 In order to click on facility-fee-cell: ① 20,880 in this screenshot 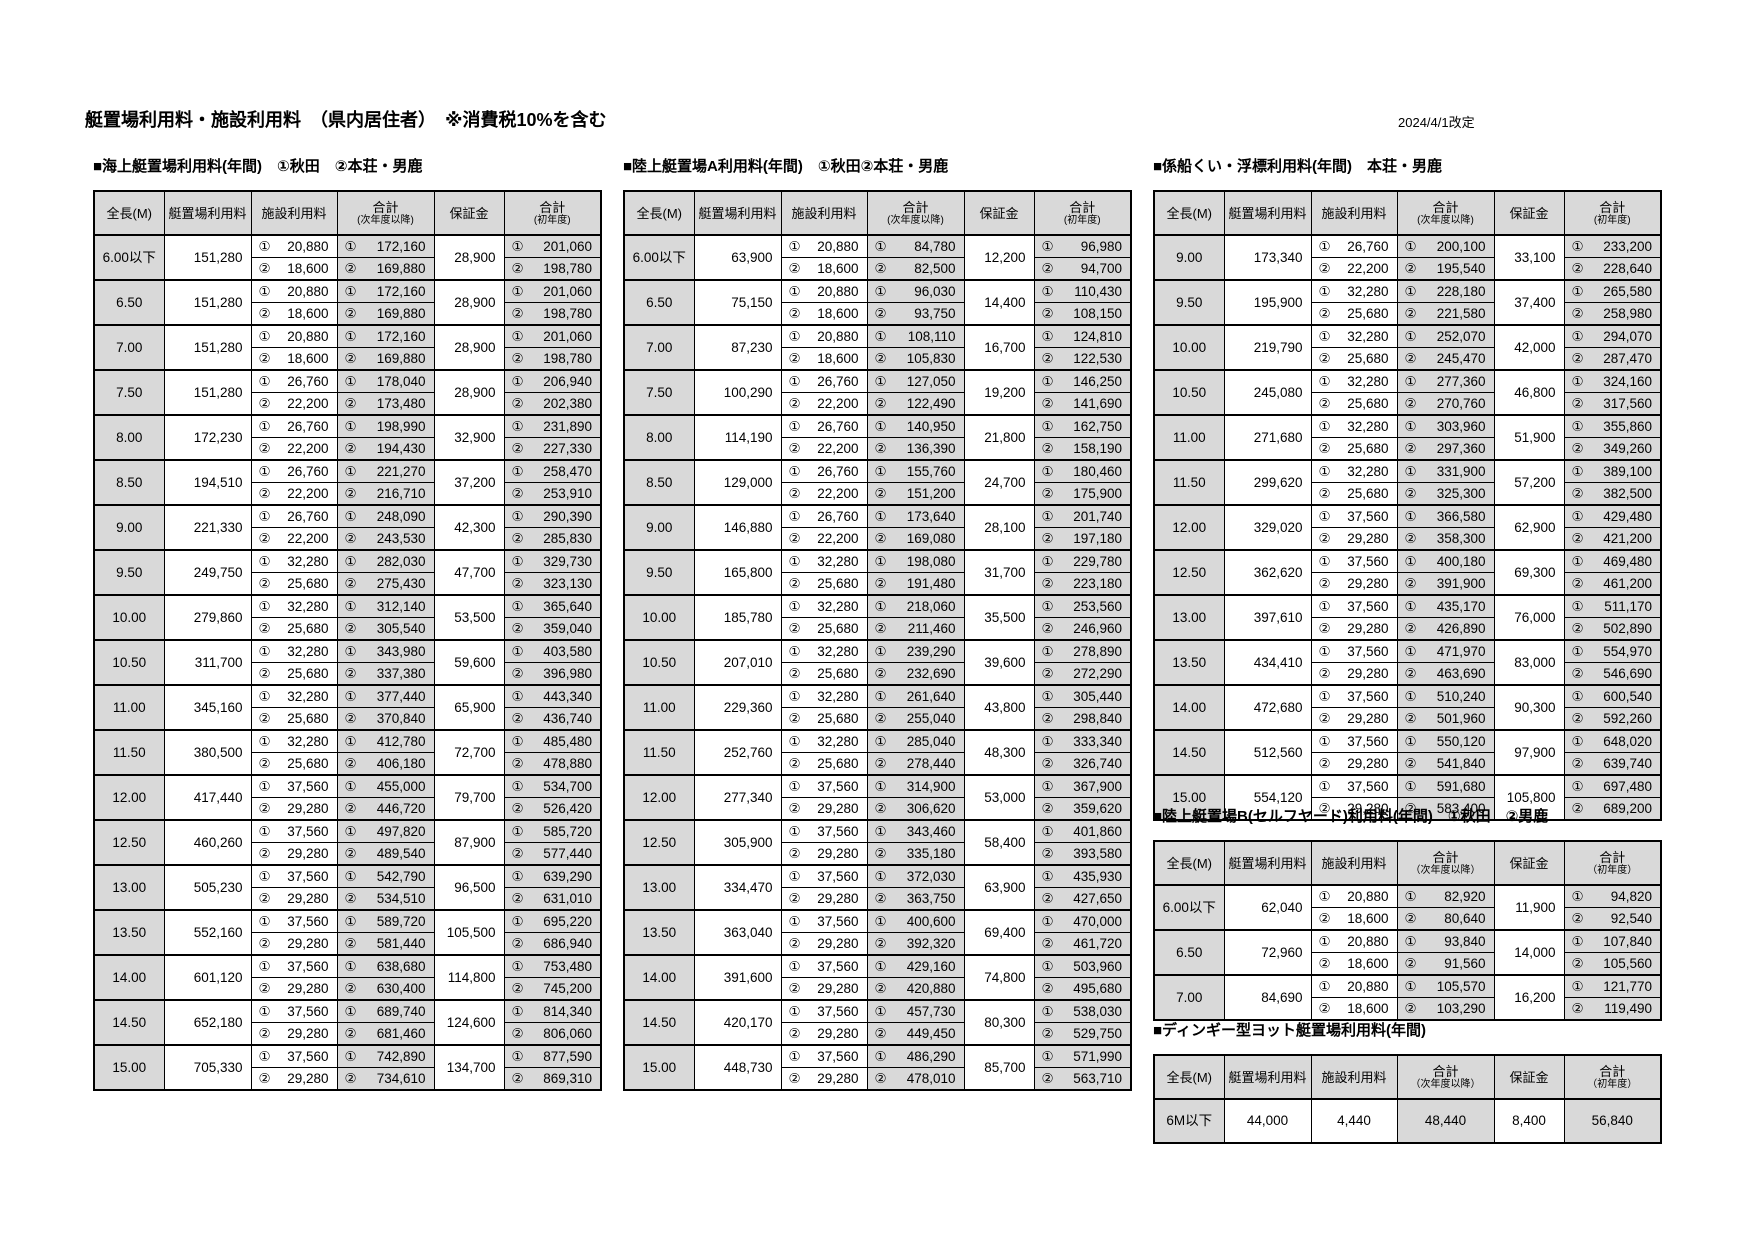, I will do `click(1354, 941)`.